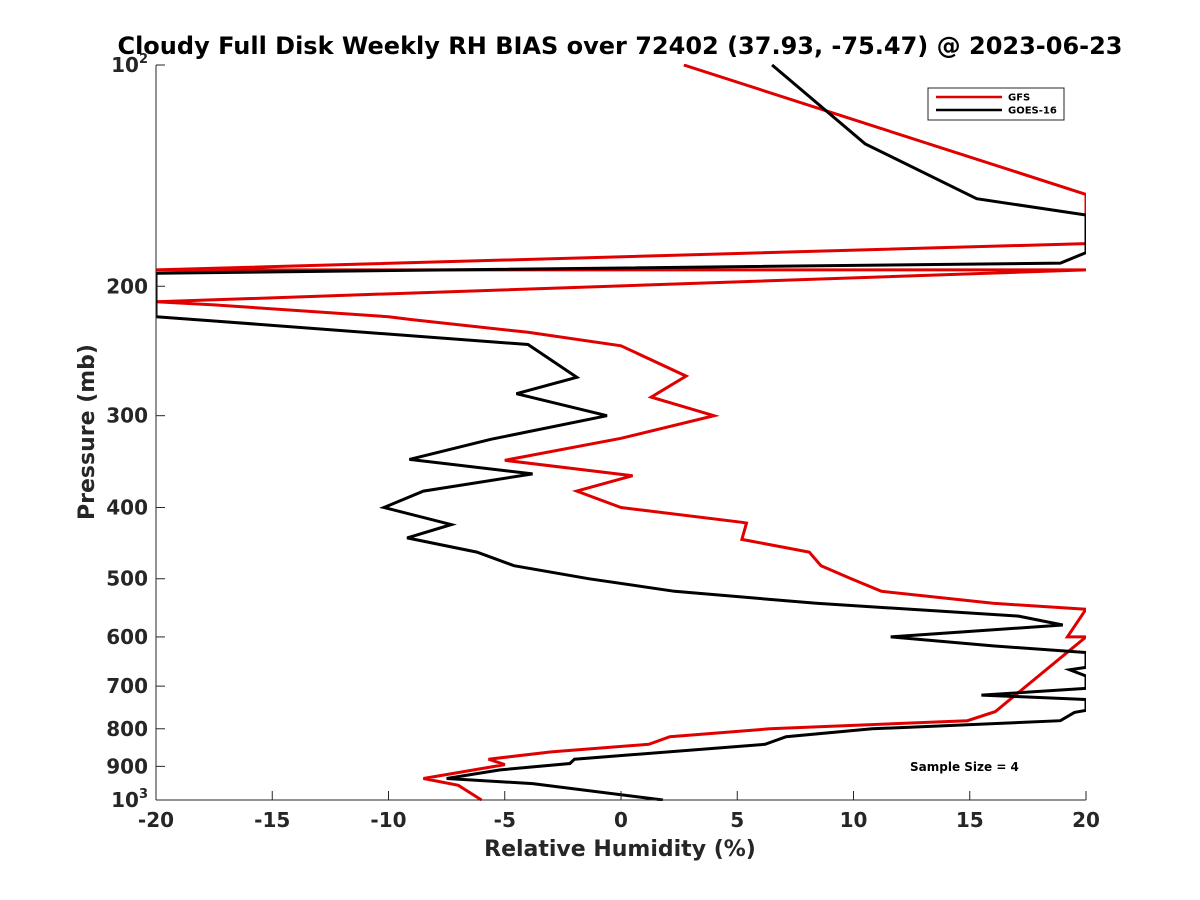  I want to click on y-tick-label: 10³, so click(129, 799).